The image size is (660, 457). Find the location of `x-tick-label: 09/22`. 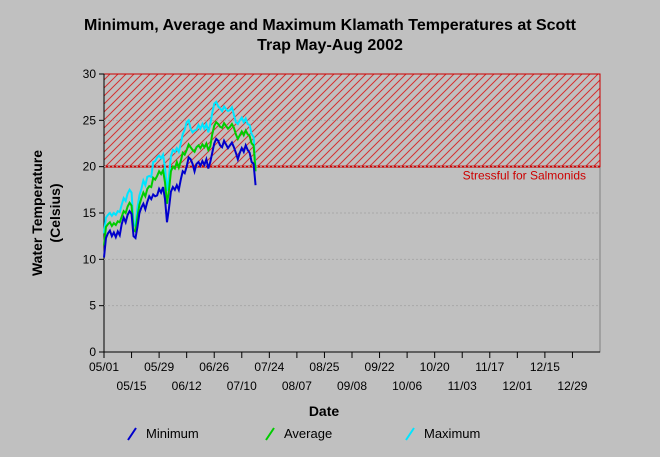

x-tick-label: 09/22 is located at coordinates (380, 367).